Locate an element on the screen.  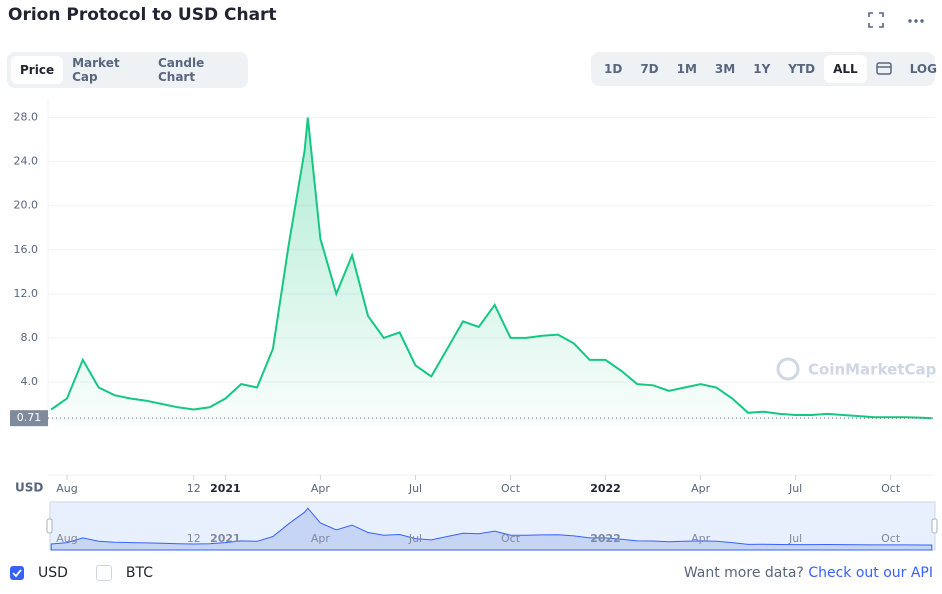
range-group: 1D 7D 1M 3M 1Y YTD ALL LOG is located at coordinates (764, 69).